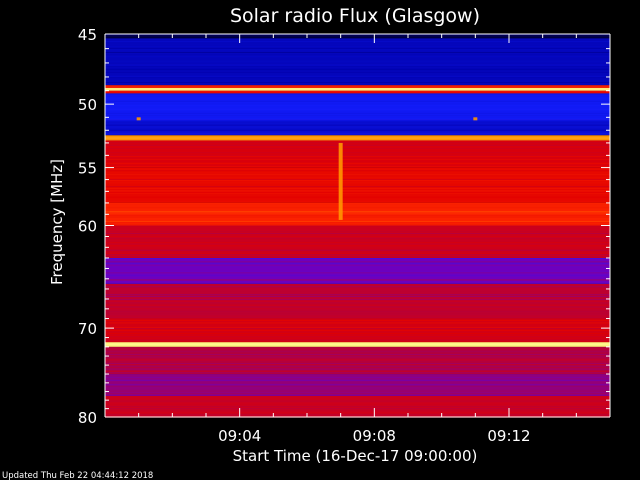 The height and width of the screenshot is (480, 640). What do you see at coordinates (87, 35) in the screenshot?
I see `y-tick-label: 45` at bounding box center [87, 35].